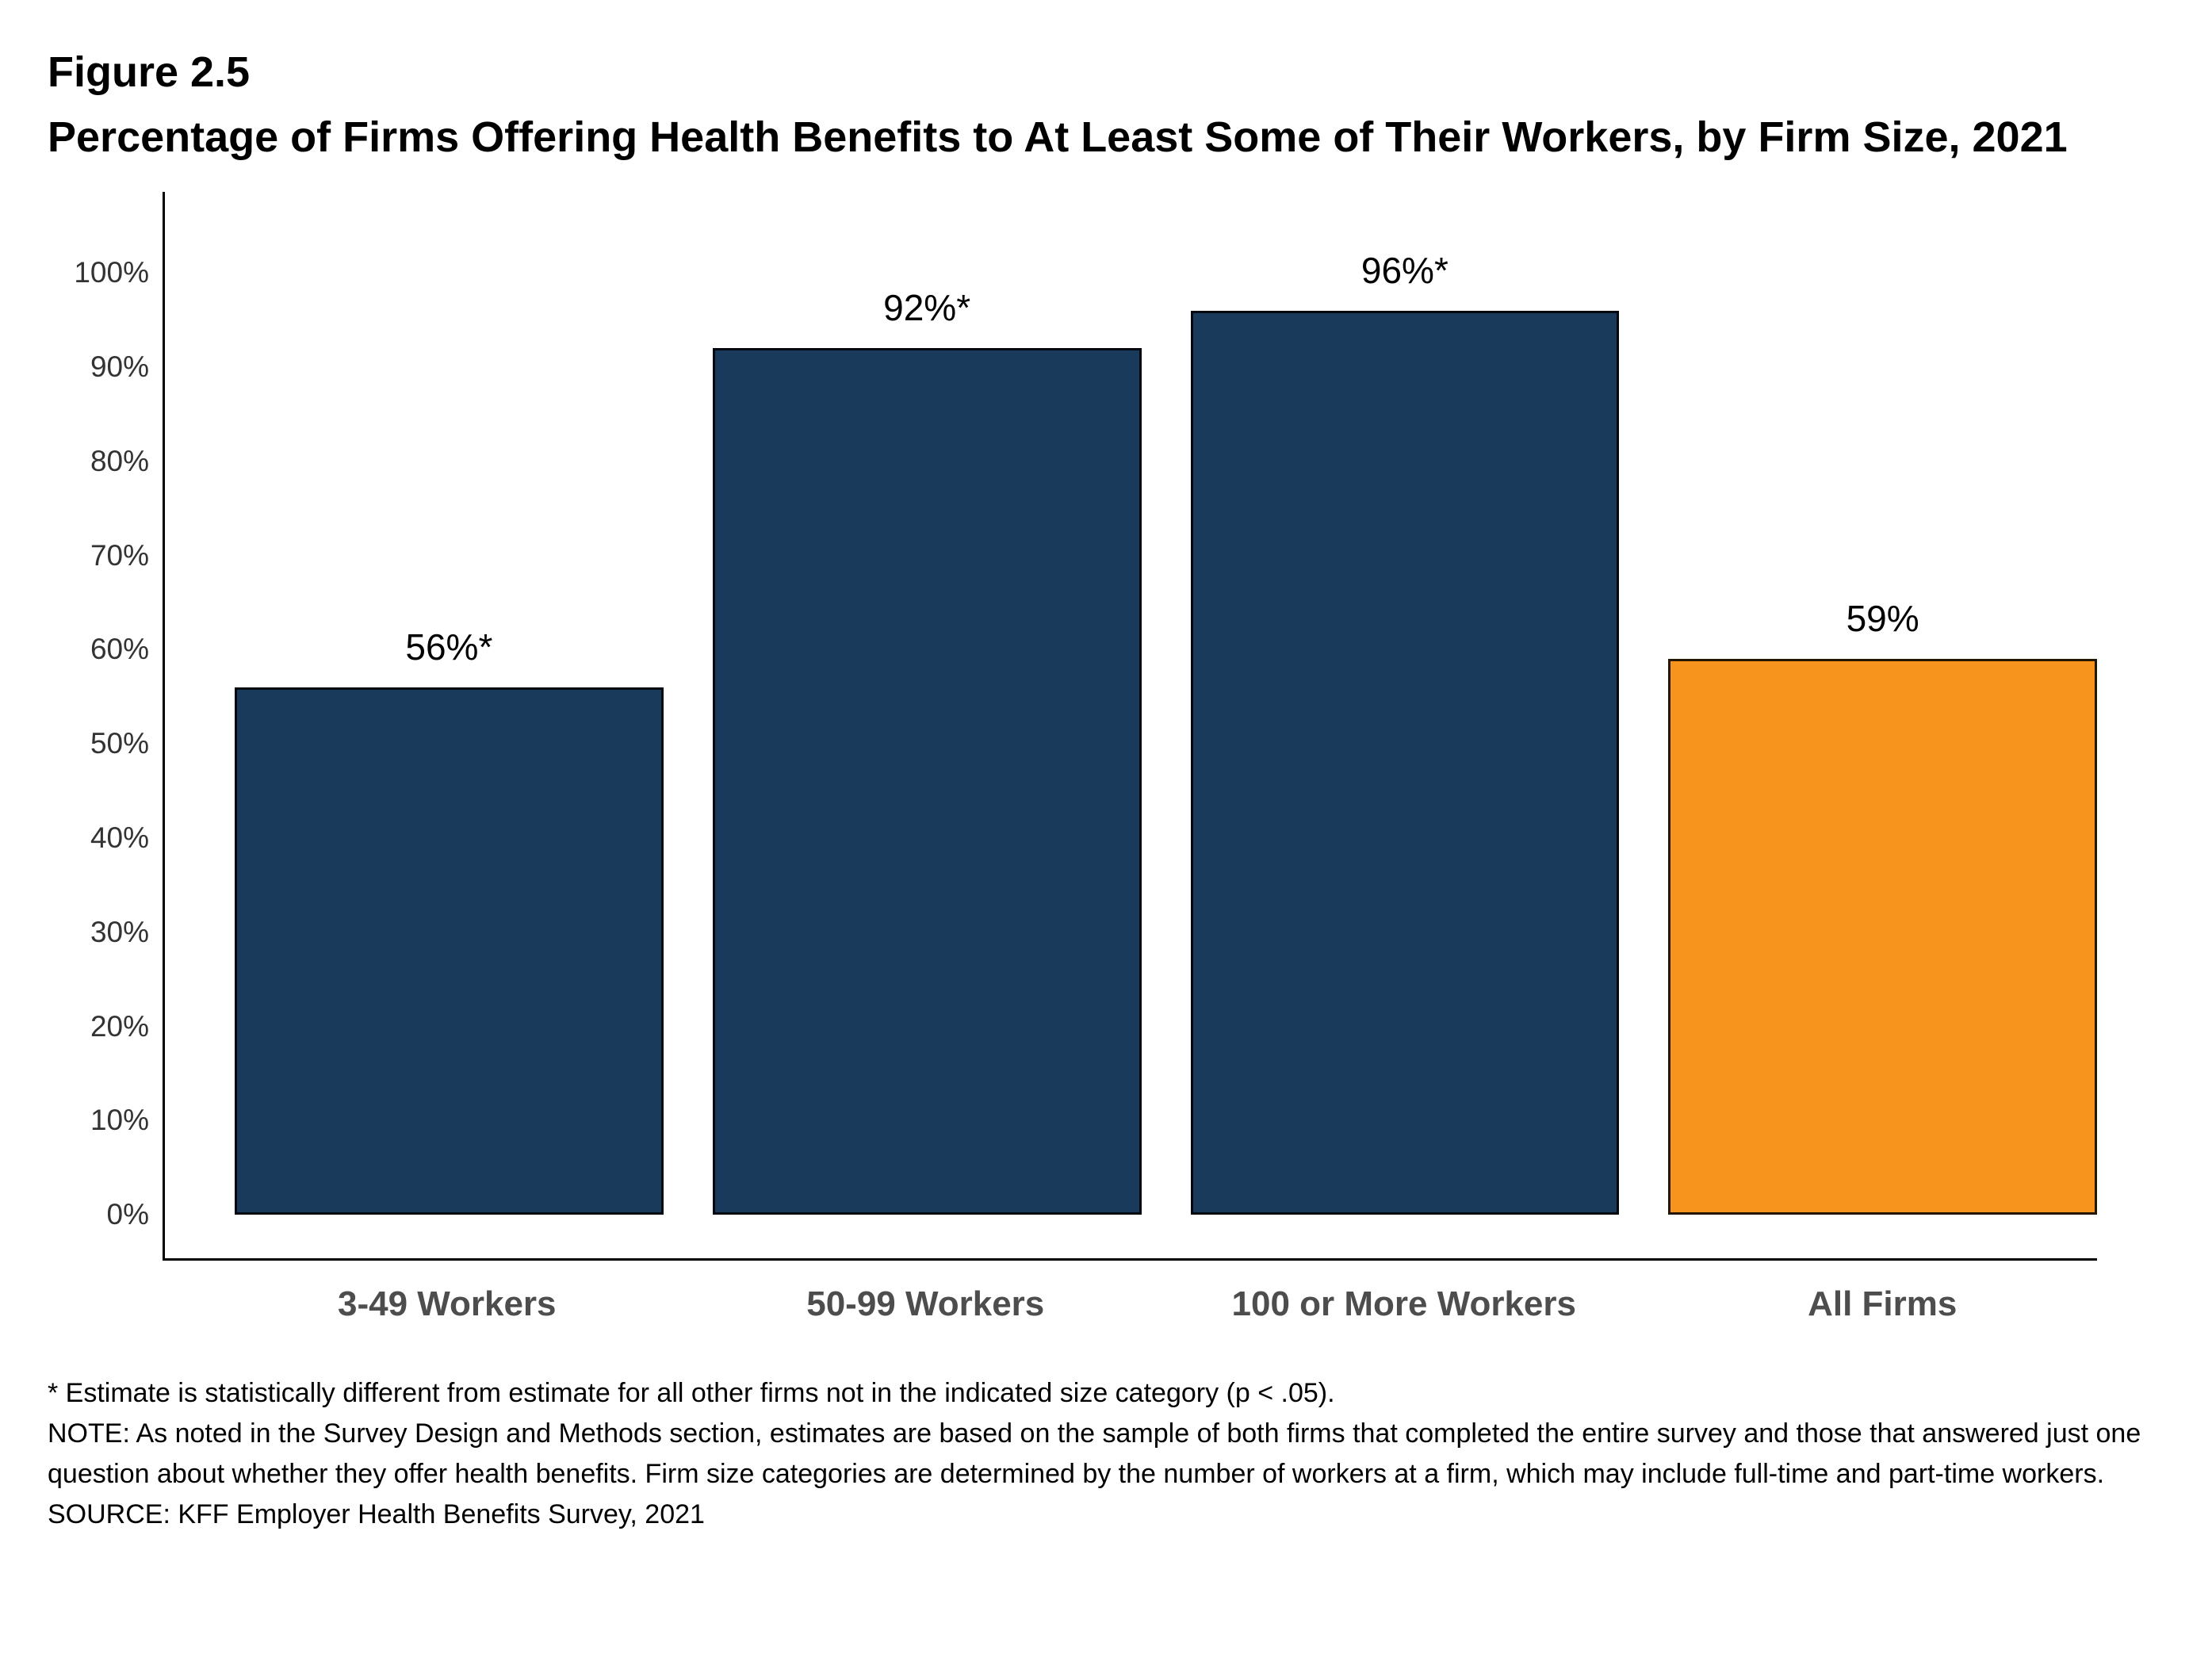  I want to click on y-tick-label: 0%, so click(128, 1214).